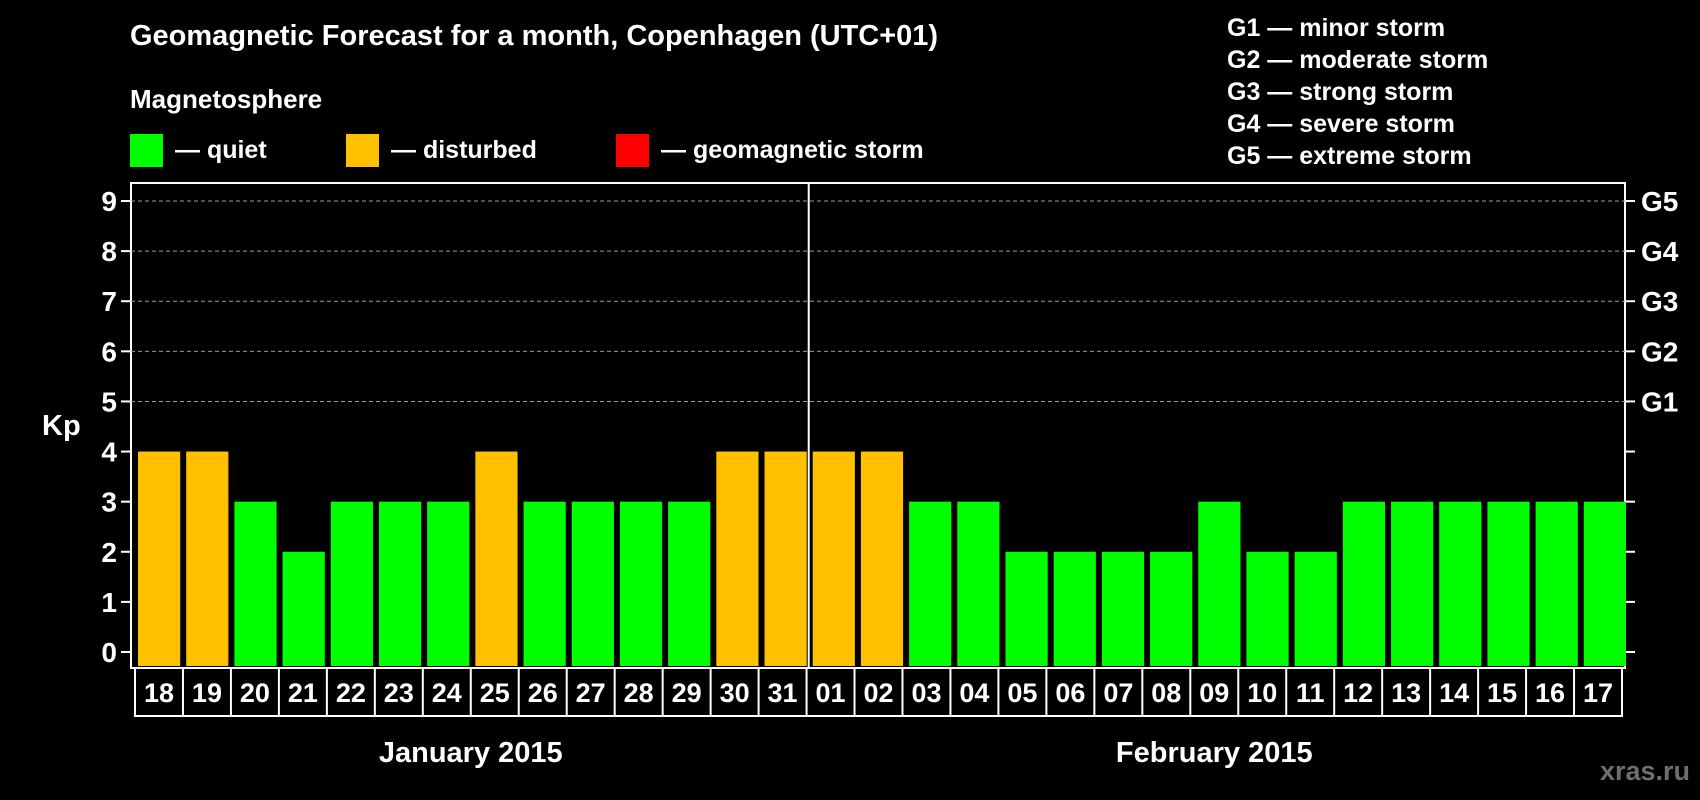  What do you see at coordinates (639, 693) in the screenshot?
I see `x-tick-label-28: 28` at bounding box center [639, 693].